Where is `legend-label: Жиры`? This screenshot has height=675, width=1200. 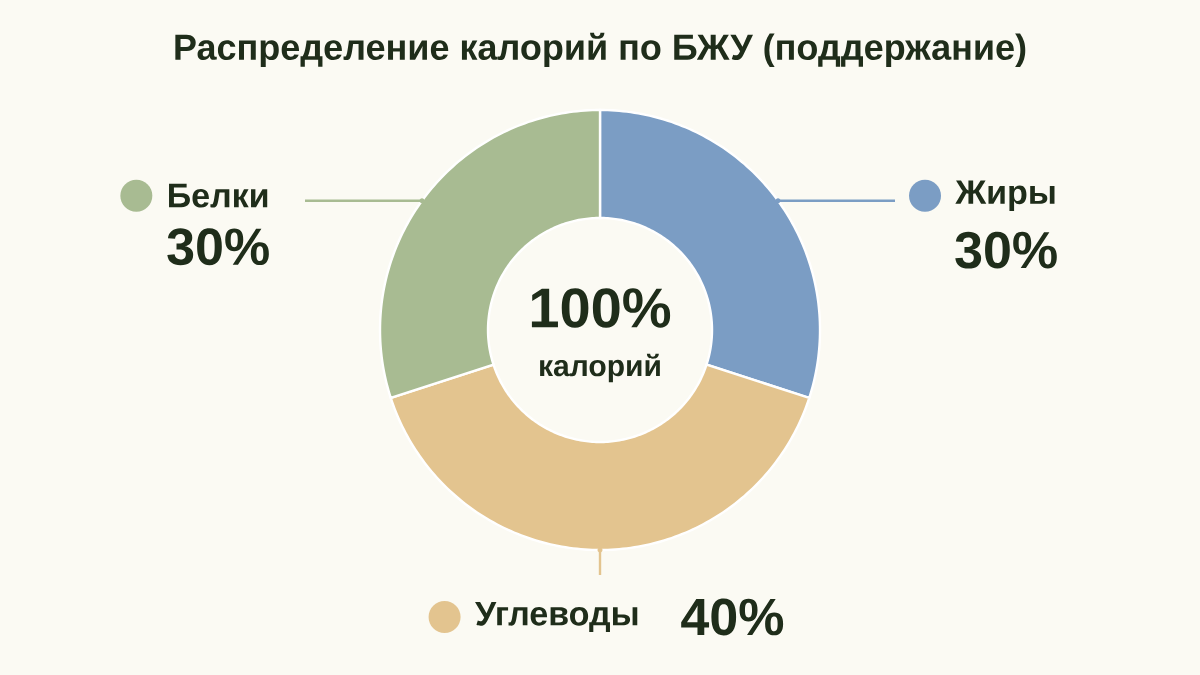 legend-label: Жиры is located at coordinates (1005, 195).